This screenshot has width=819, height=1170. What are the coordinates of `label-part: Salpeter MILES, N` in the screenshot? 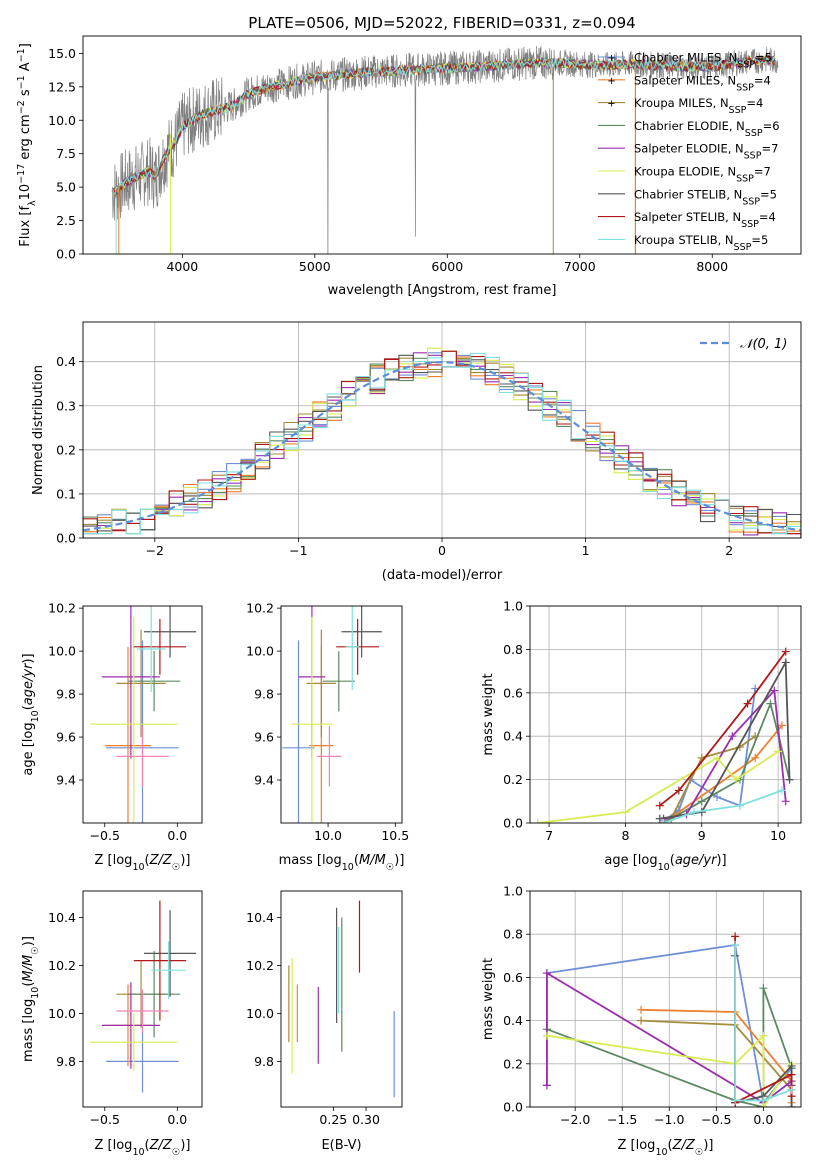 It's located at (685, 80).